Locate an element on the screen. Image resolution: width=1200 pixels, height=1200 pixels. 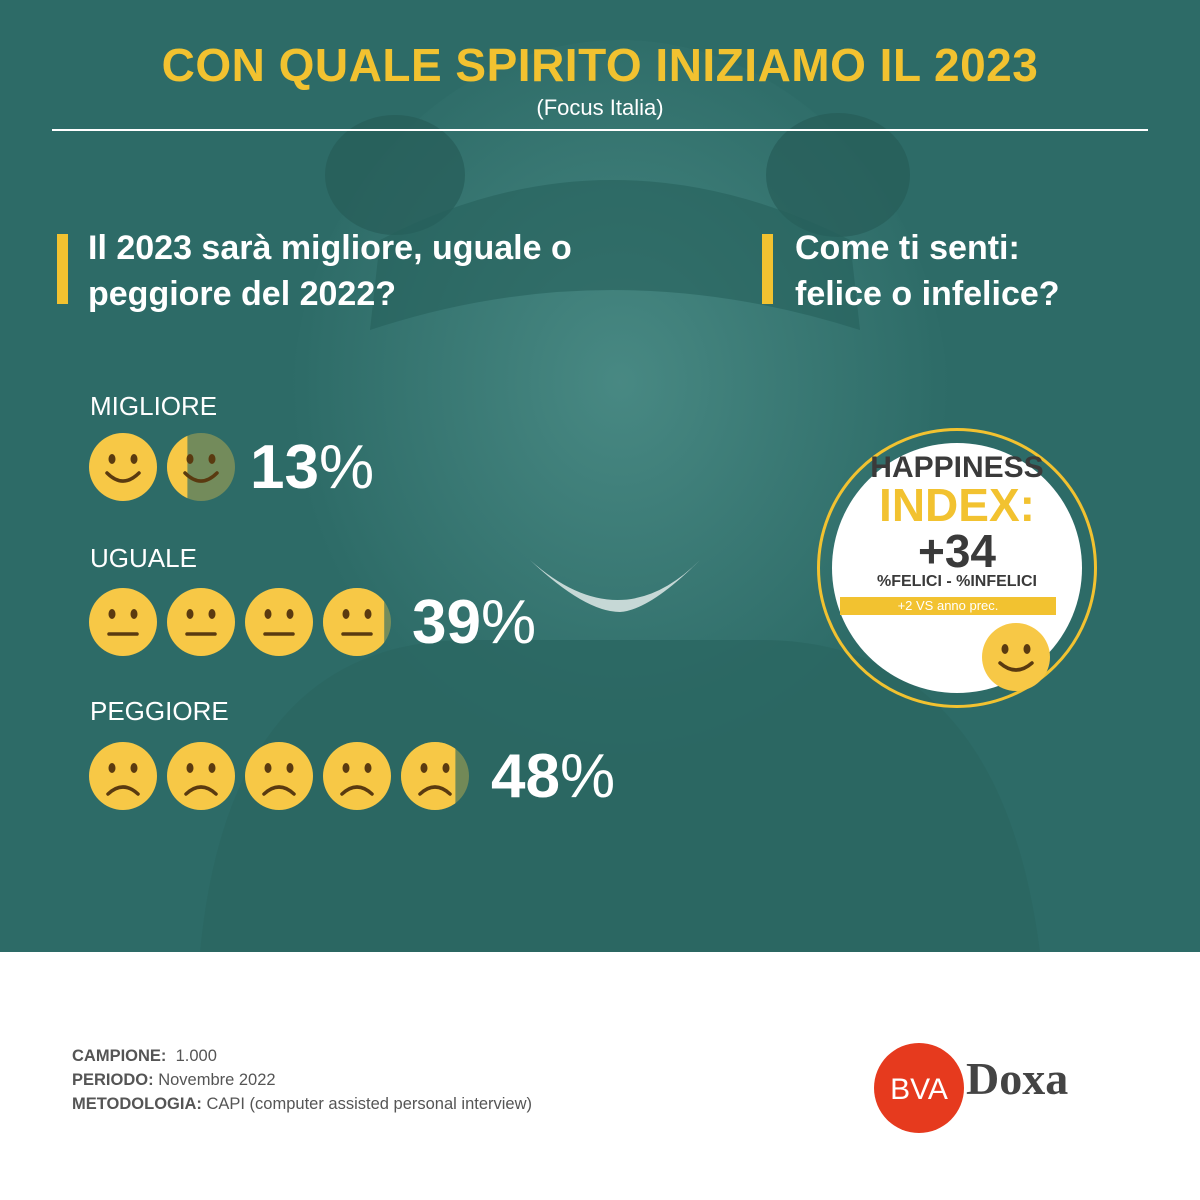
percent-label-peggiore: 48% is located at coordinates (553, 776).